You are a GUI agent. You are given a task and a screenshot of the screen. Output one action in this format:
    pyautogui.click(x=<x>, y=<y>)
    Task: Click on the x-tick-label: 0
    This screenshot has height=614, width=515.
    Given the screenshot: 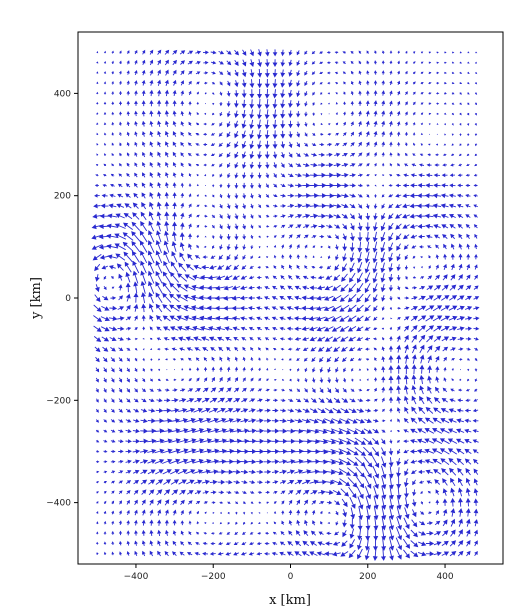 What is the action you would take?
    pyautogui.click(x=291, y=577)
    